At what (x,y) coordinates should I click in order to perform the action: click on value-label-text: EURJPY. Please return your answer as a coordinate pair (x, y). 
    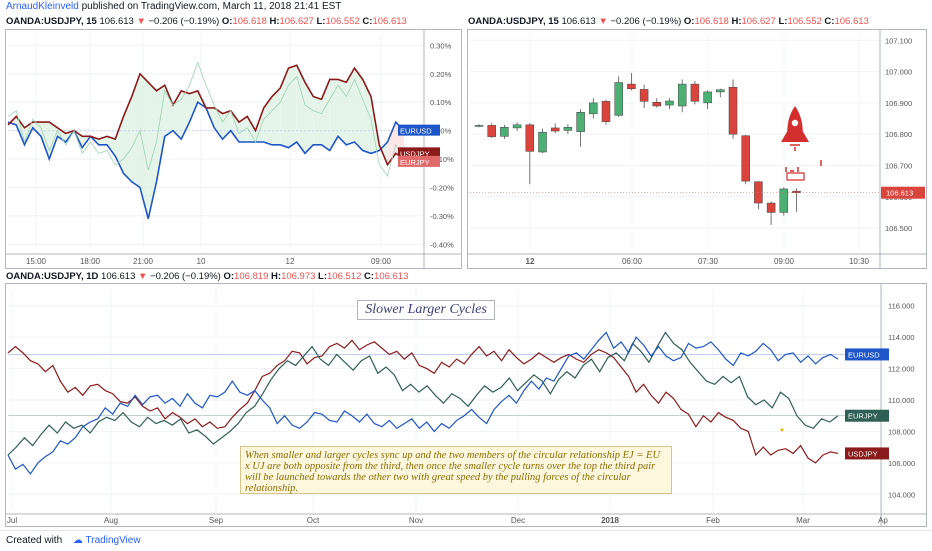
    Looking at the image, I should click on (415, 162).